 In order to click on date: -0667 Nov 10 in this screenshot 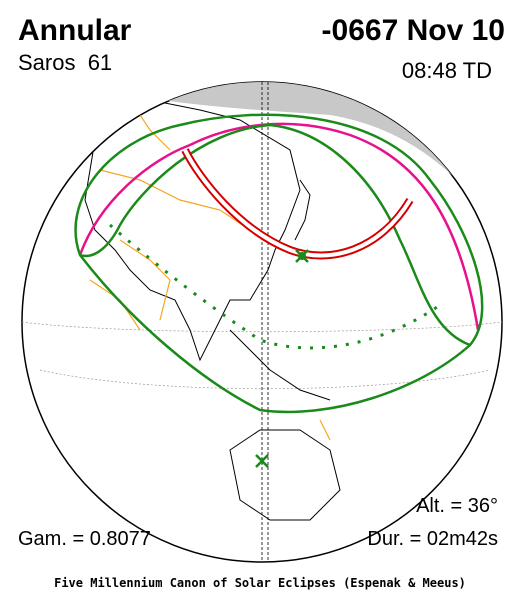, I will do `click(413, 30)`.